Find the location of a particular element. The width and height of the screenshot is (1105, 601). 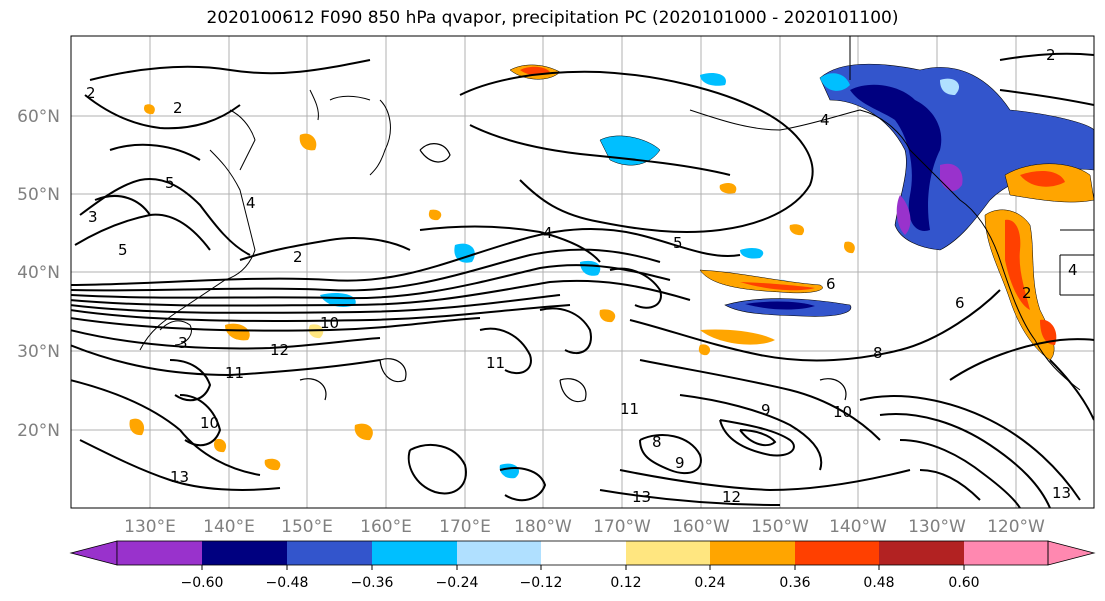

lon-label: 140°W is located at coordinates (858, 527).